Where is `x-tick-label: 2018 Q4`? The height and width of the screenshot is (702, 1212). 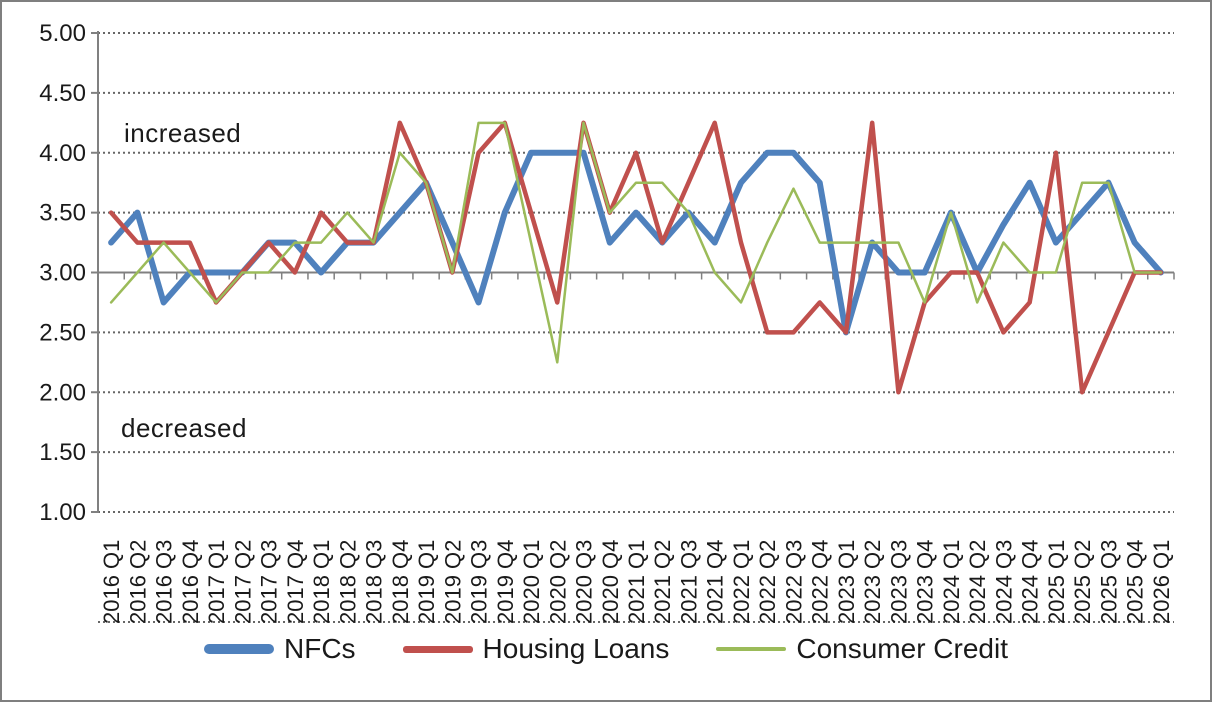
x-tick-label: 2018 Q4 is located at coordinates (400, 582).